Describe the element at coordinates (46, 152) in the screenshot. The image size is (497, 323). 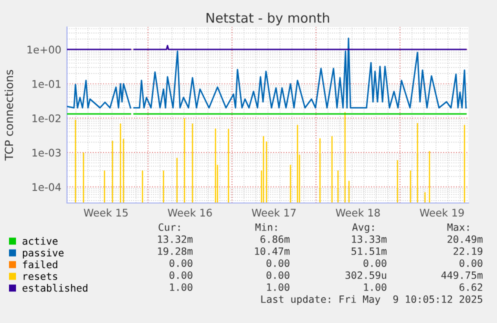
I see `y-tick-label: 1e-03` at that location.